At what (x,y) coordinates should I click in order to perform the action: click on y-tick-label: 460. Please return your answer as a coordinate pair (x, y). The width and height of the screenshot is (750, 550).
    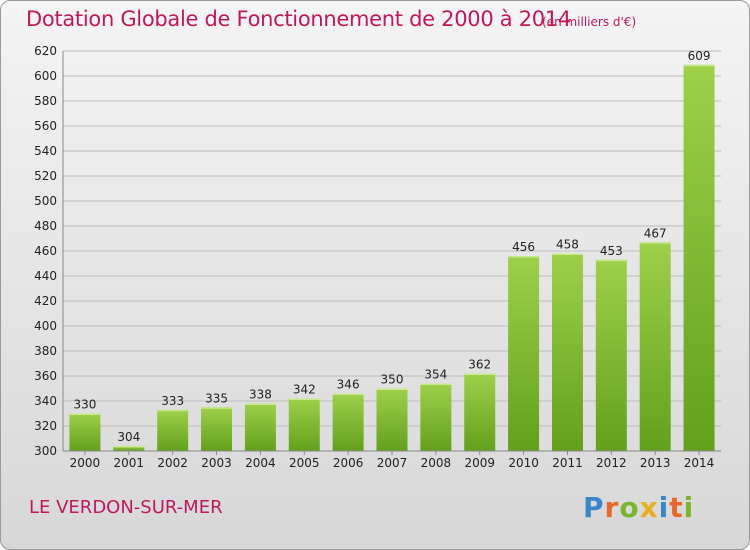
    Looking at the image, I should click on (45, 251).